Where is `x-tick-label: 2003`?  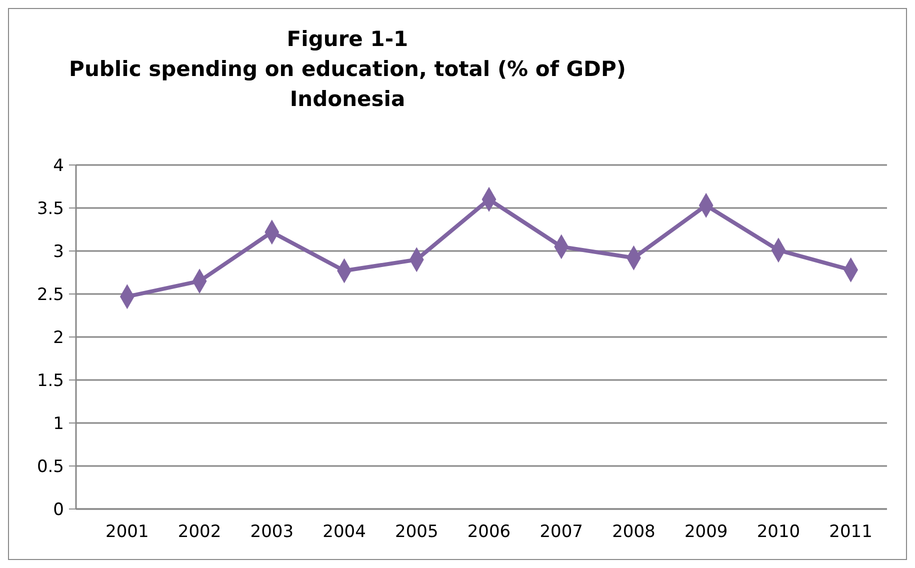
x-tick-label: 2003 is located at coordinates (272, 532).